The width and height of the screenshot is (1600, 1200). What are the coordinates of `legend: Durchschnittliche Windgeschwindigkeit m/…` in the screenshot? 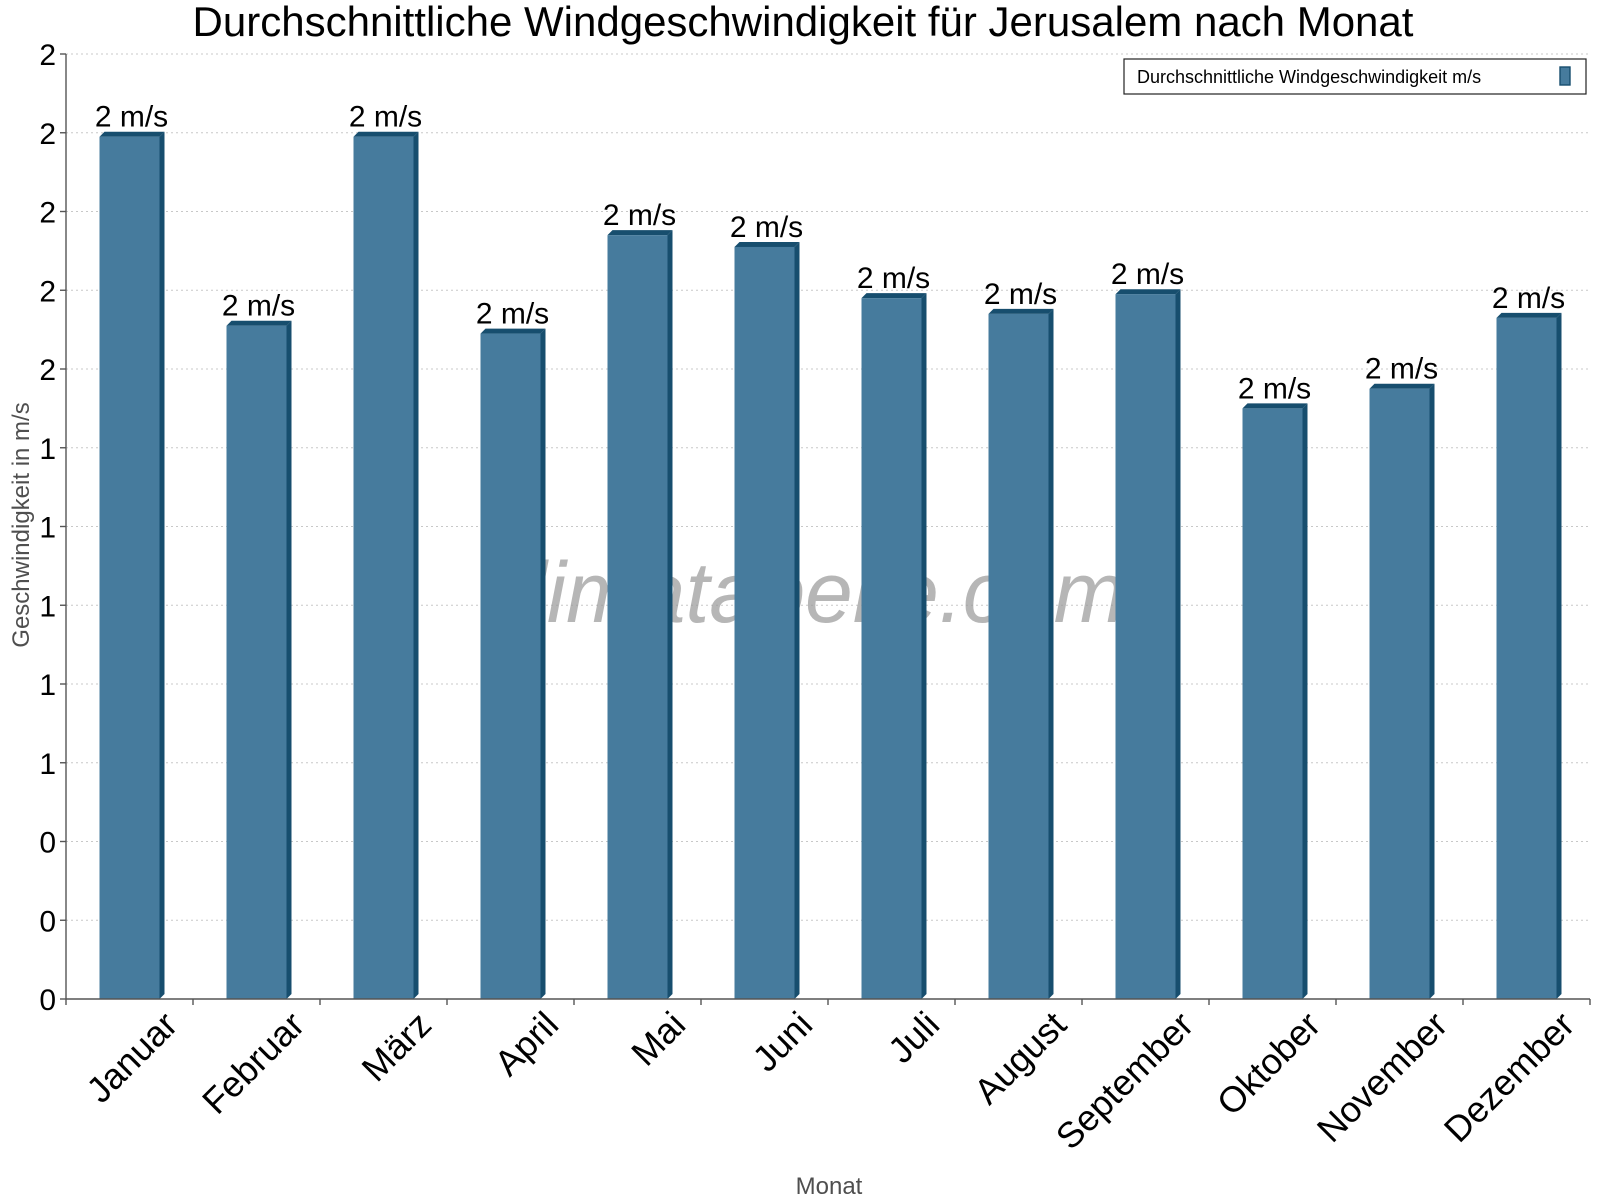 It's located at (1355, 76).